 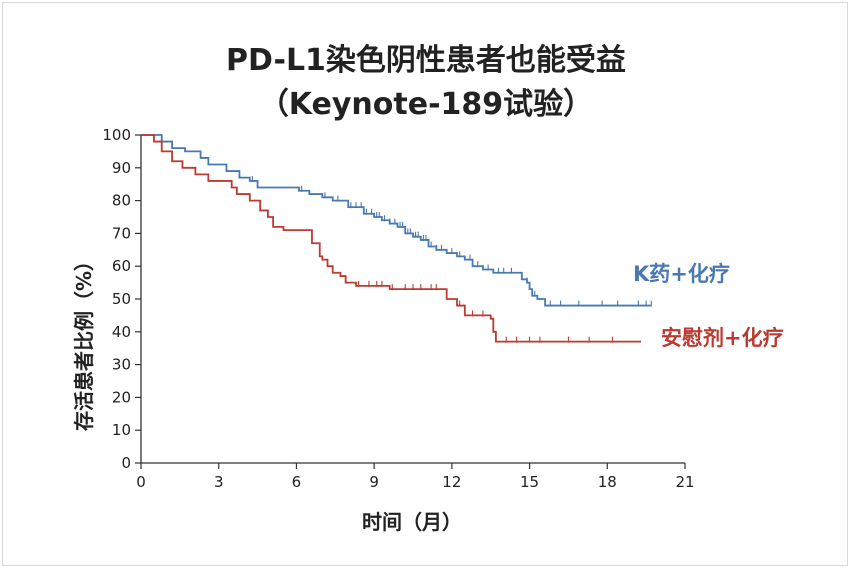 What do you see at coordinates (681, 274) in the screenshot?
I see `legend-k-chemo: K药+化疗` at bounding box center [681, 274].